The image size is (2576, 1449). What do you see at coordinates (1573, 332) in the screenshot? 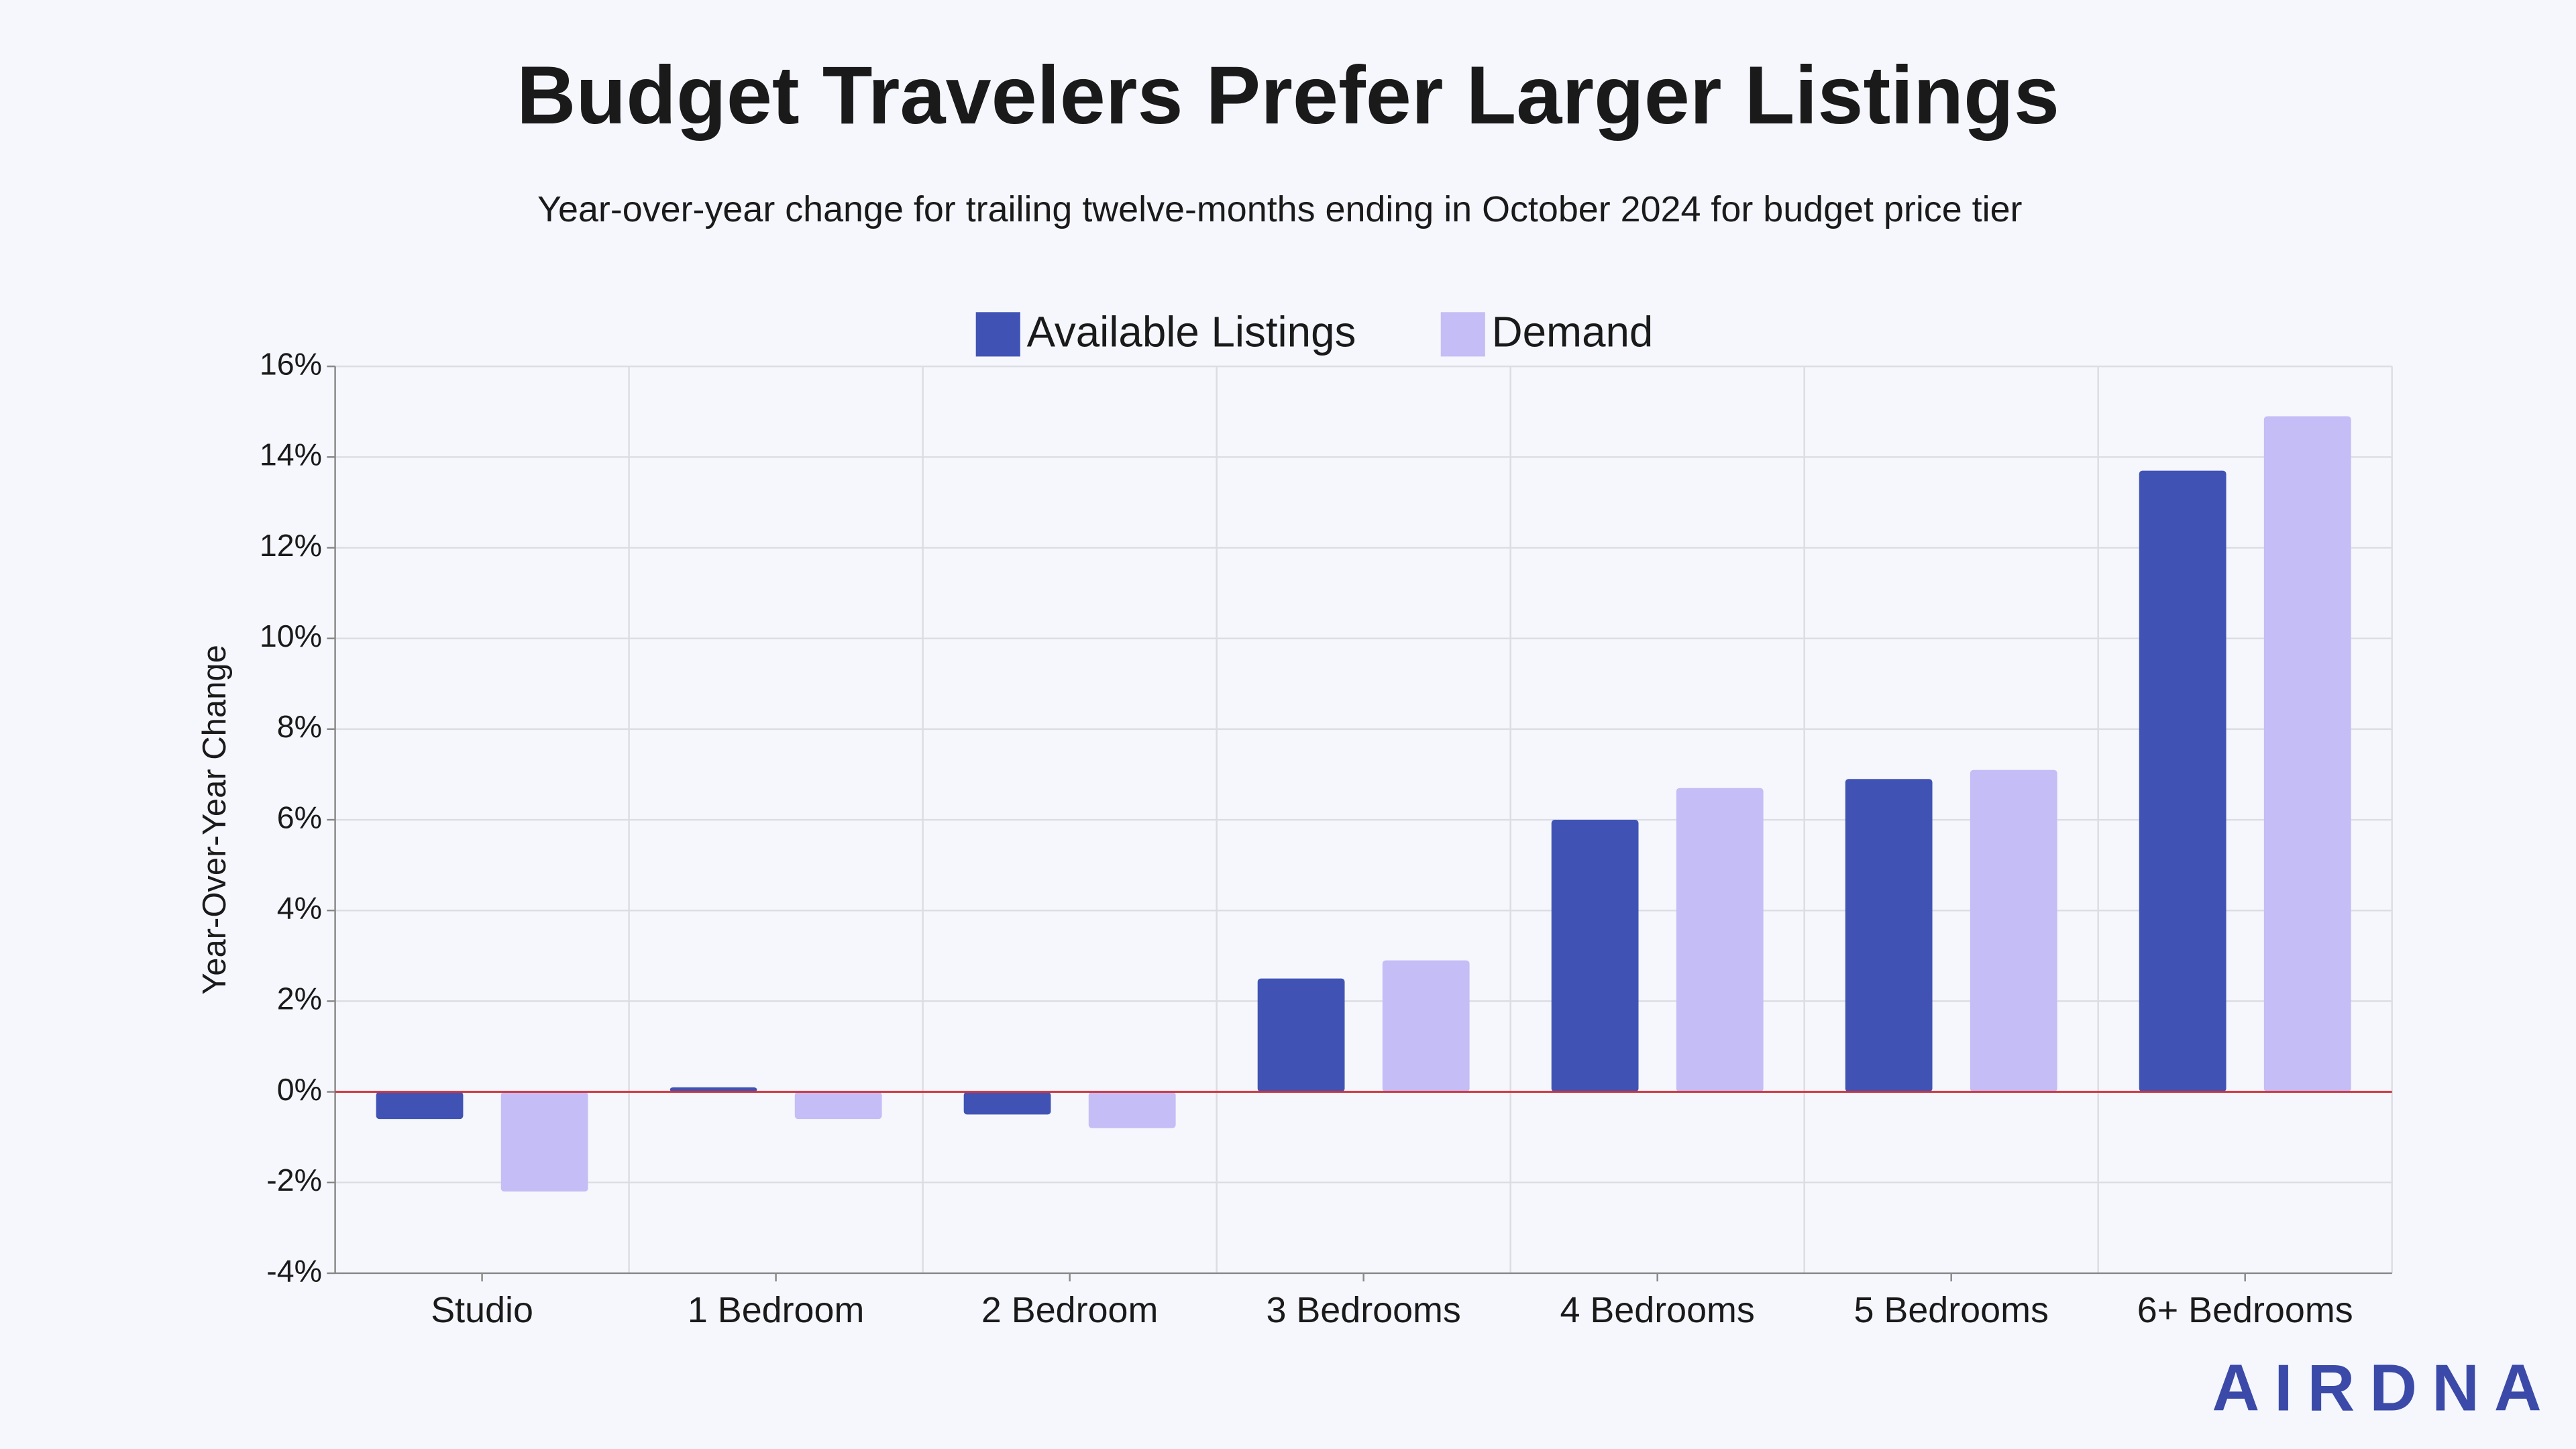
I see `legend-label: Demand` at bounding box center [1573, 332].